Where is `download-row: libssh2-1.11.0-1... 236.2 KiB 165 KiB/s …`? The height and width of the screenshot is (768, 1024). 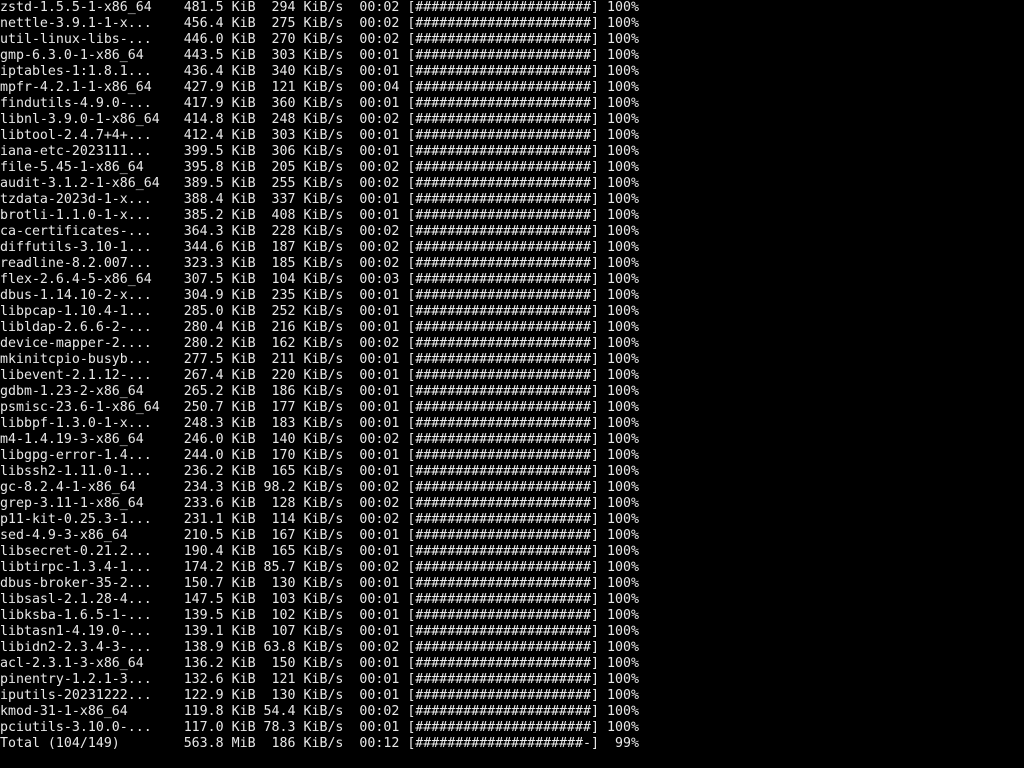 download-row: libssh2-1.11.0-1... 236.2 KiB 165 KiB/s … is located at coordinates (319, 471).